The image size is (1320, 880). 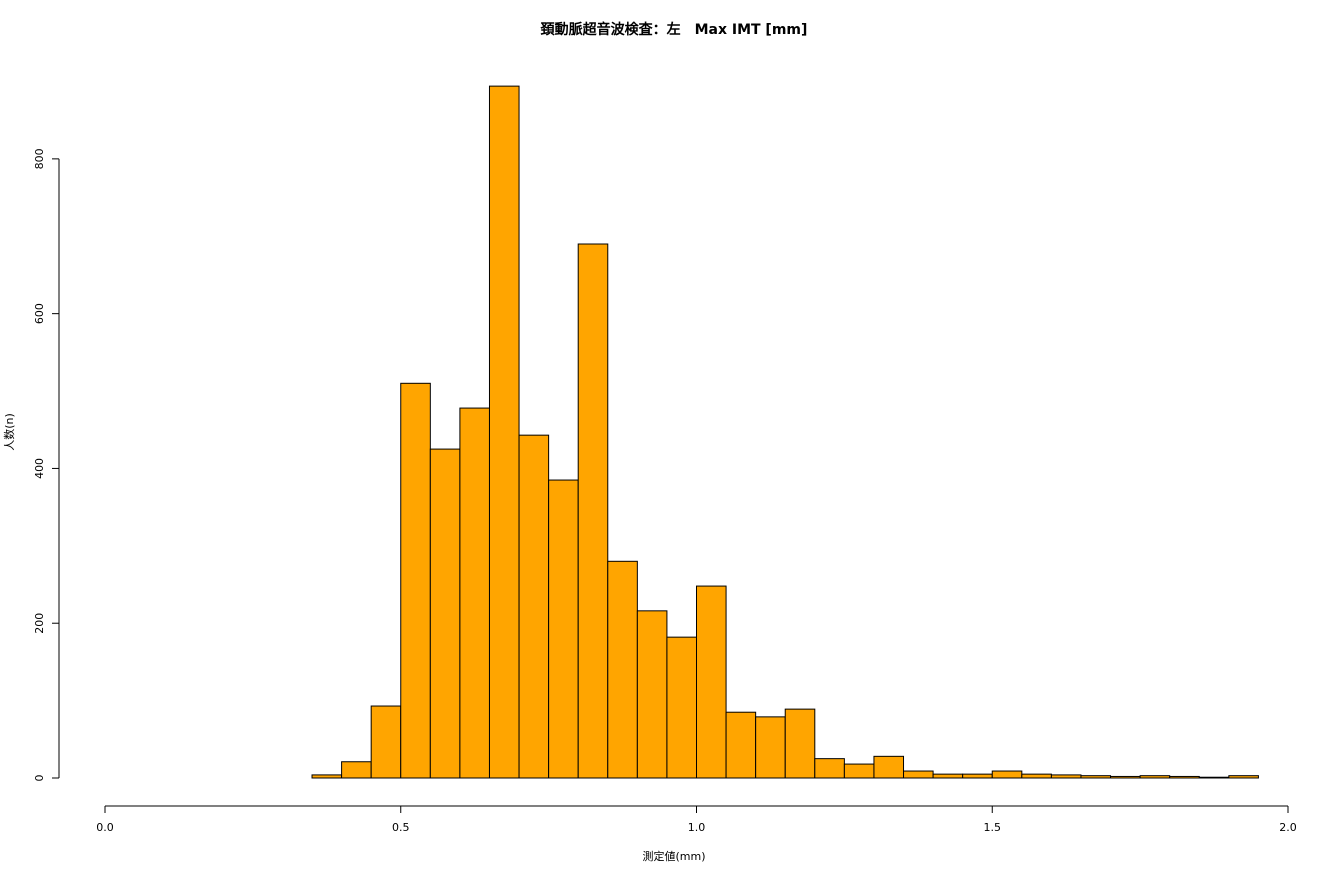 I want to click on y-tick-label: 600, so click(x=39, y=313).